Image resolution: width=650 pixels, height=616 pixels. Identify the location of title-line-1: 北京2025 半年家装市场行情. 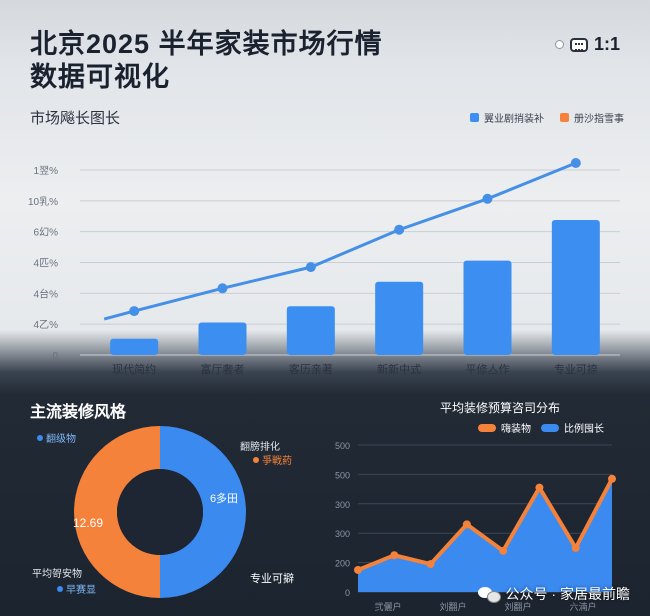
(206, 44).